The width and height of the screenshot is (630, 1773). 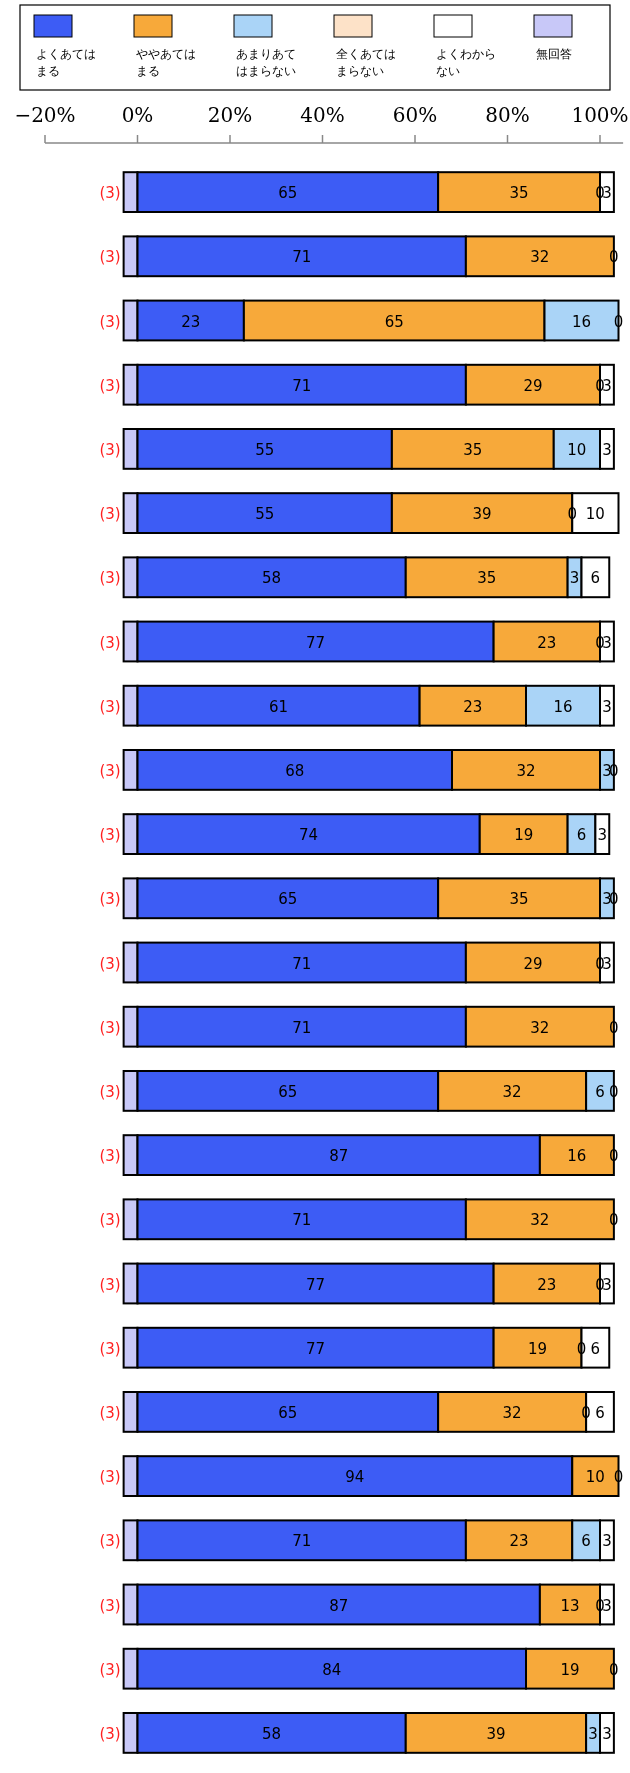 What do you see at coordinates (66, 62) in the screenshot?
I see `legend-label: よくあてはまる` at bounding box center [66, 62].